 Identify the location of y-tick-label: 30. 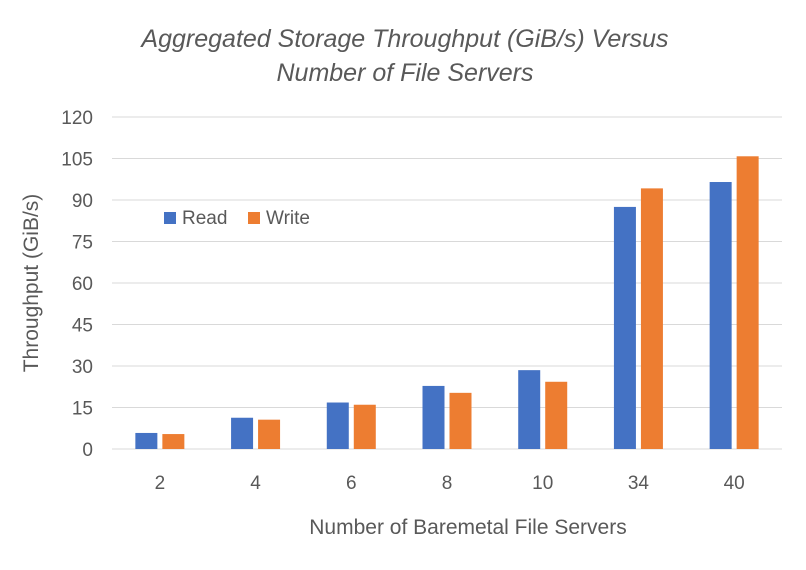
(82, 367).